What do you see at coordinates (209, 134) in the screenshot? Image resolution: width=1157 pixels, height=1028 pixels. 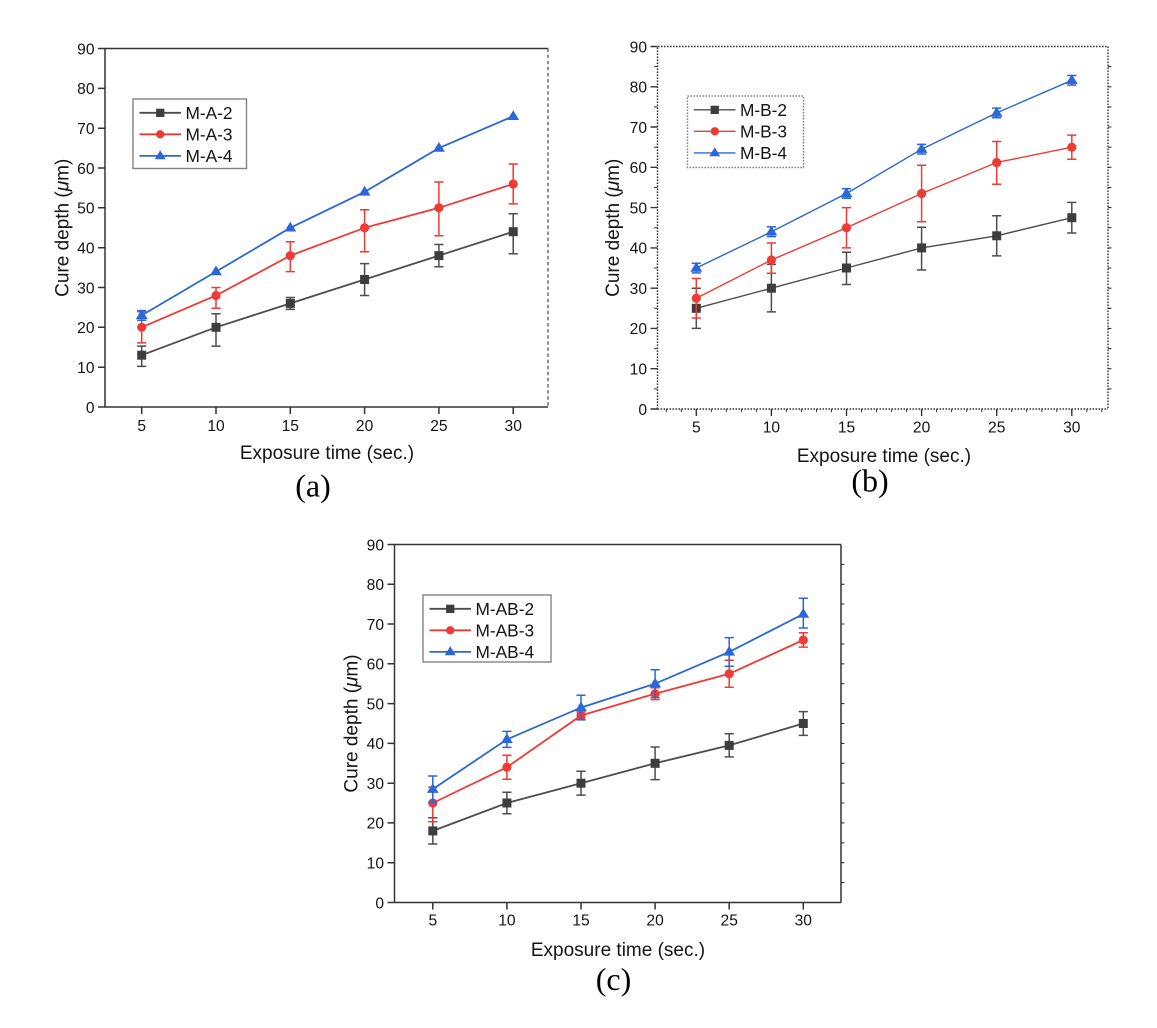 I see `svg-text: M-A-3` at bounding box center [209, 134].